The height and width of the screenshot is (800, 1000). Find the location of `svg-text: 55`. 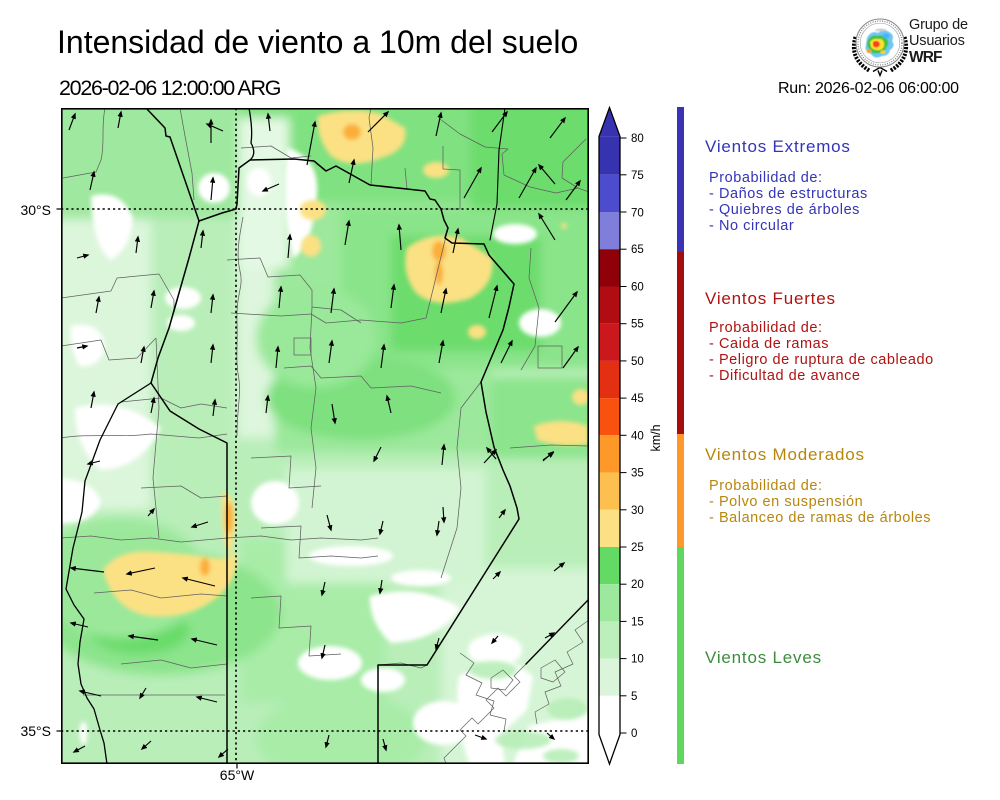

svg-text: 55 is located at coordinates (637, 325).